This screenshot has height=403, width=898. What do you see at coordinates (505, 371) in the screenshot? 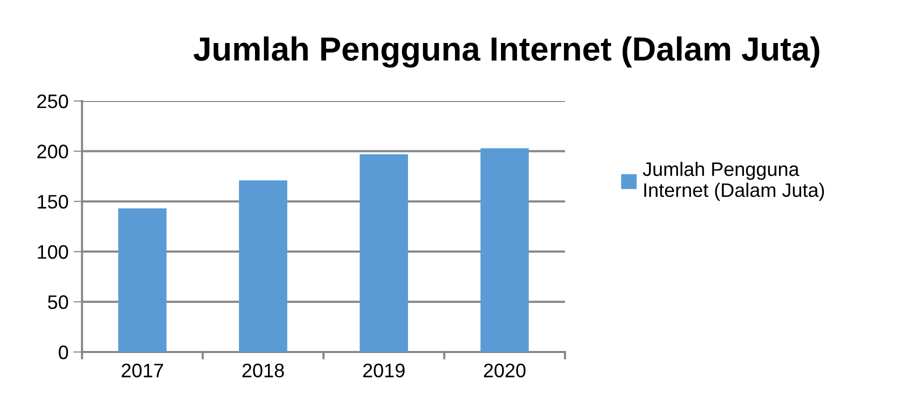
I see `x-tick-label: 2020` at bounding box center [505, 371].